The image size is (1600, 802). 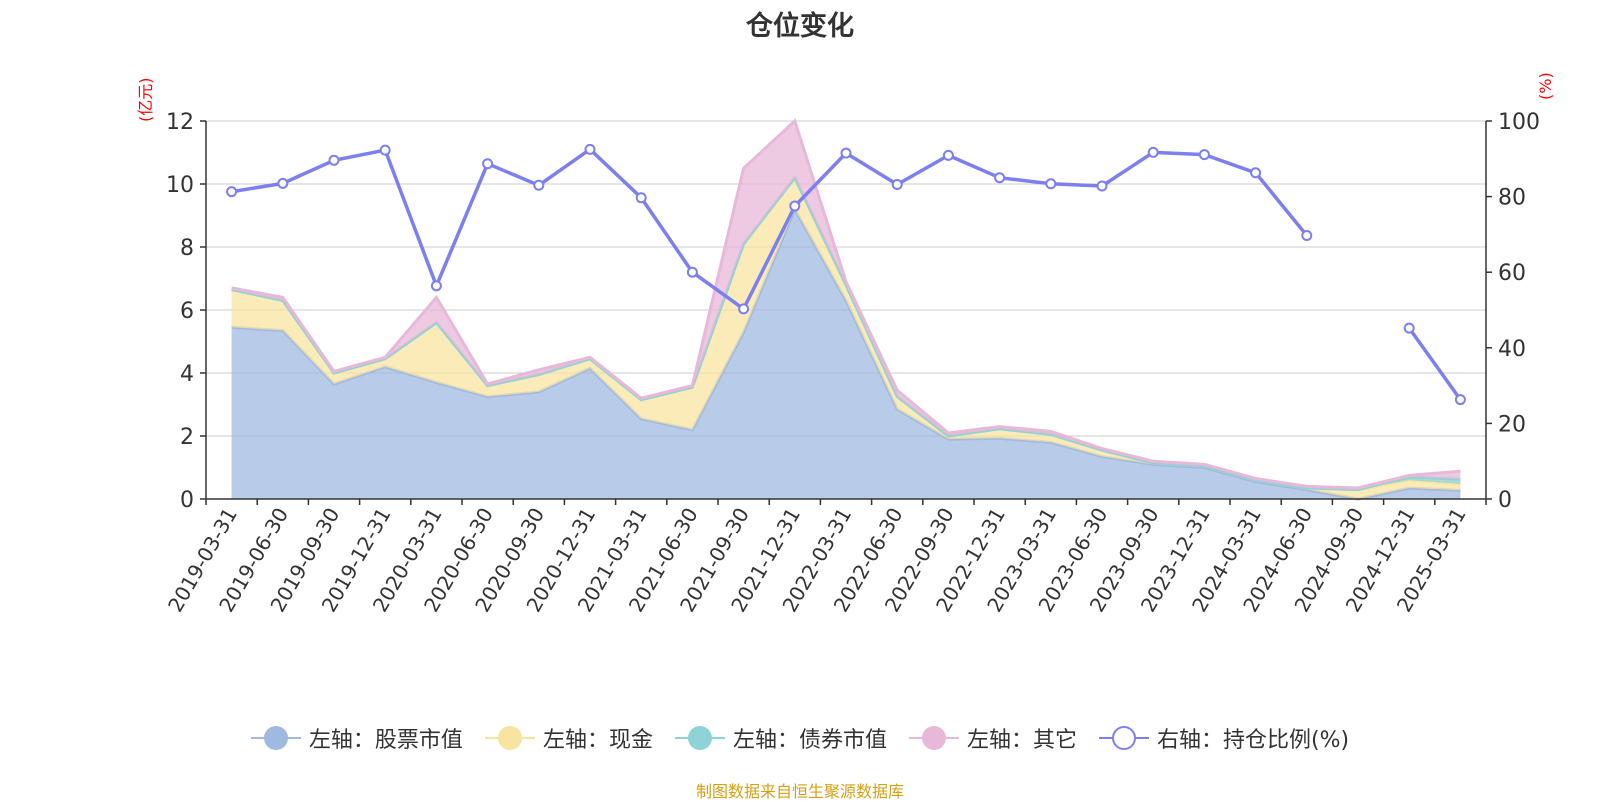 I want to click on left-tick-label: 2, so click(x=187, y=437).